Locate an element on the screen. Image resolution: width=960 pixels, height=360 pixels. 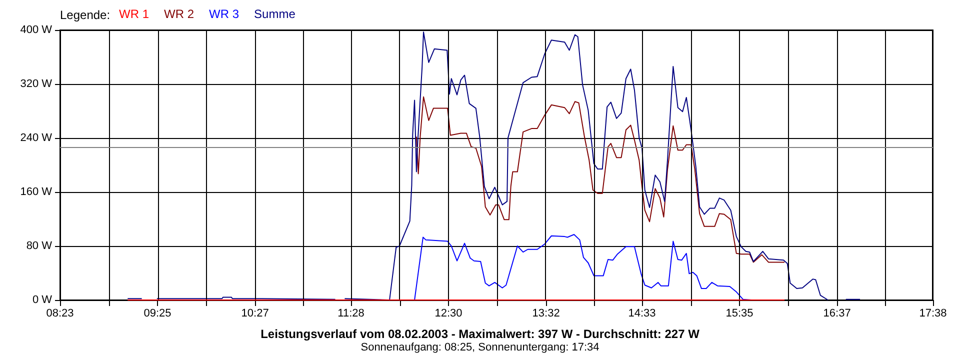
y-tick-label: 320 W is located at coordinates (36, 84).